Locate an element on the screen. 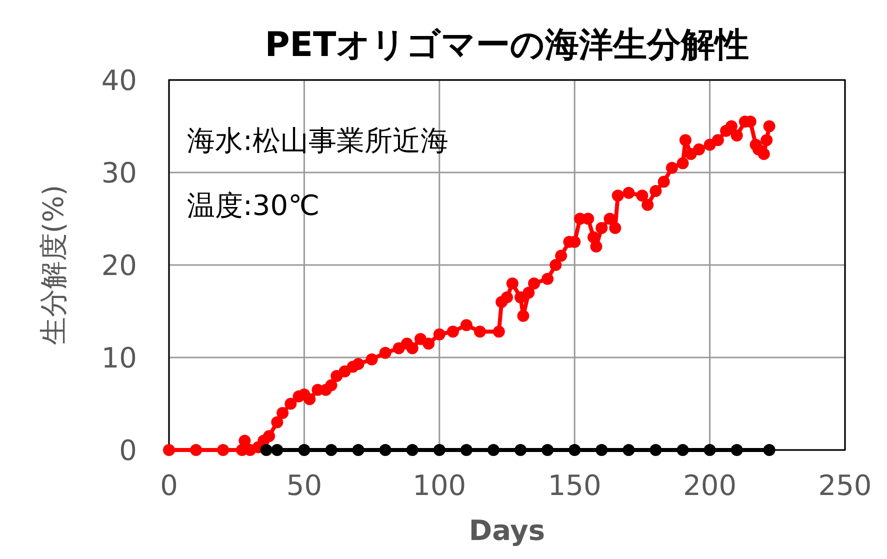 This screenshot has width=887, height=559. x-tick-label: 50 is located at coordinates (304, 485).